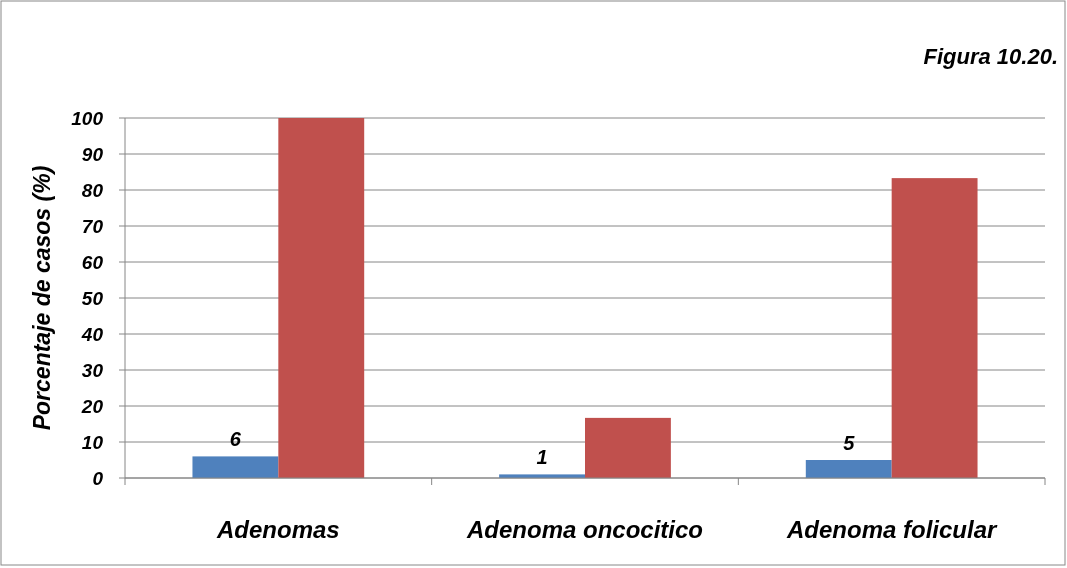 This screenshot has height=568, width=1067. What do you see at coordinates (92, 406) in the screenshot?
I see `y-tick-label: 20` at bounding box center [92, 406].